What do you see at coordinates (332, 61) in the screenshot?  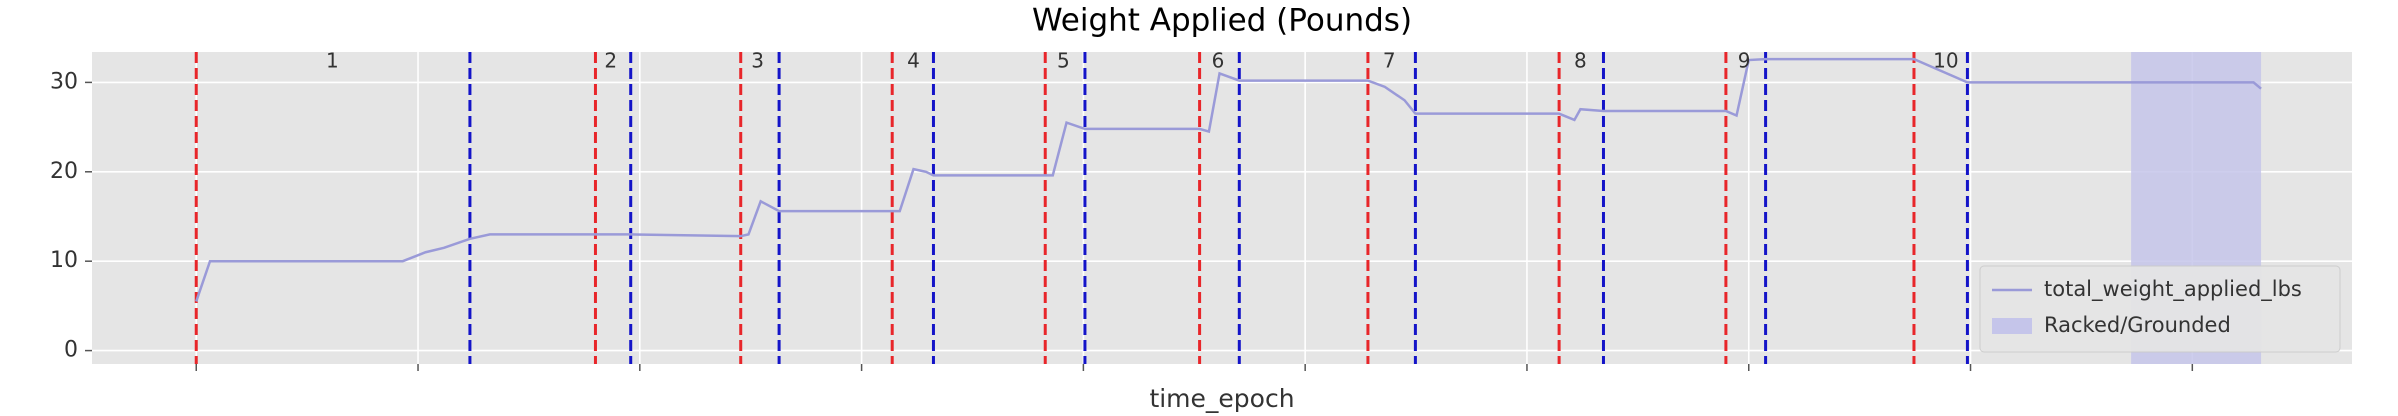 I see `annotation: 1` at bounding box center [332, 61].